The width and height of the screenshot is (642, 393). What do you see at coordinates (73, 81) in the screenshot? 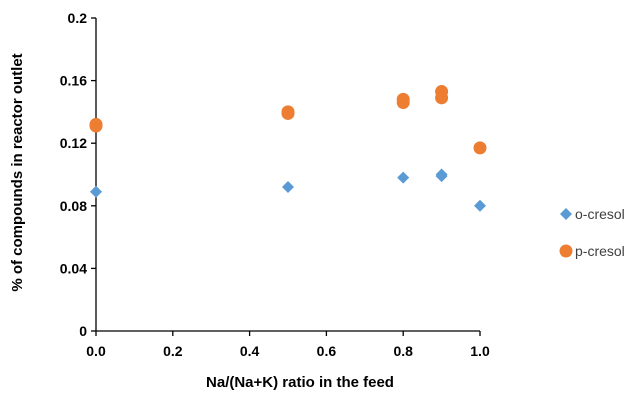
I see `y-tick-label: 0.16` at bounding box center [73, 81].